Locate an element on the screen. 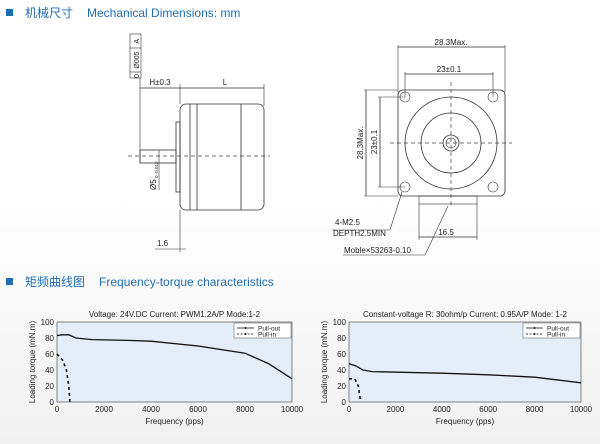  hole-pitch-horizontal: 23±0.1 is located at coordinates (449, 69).